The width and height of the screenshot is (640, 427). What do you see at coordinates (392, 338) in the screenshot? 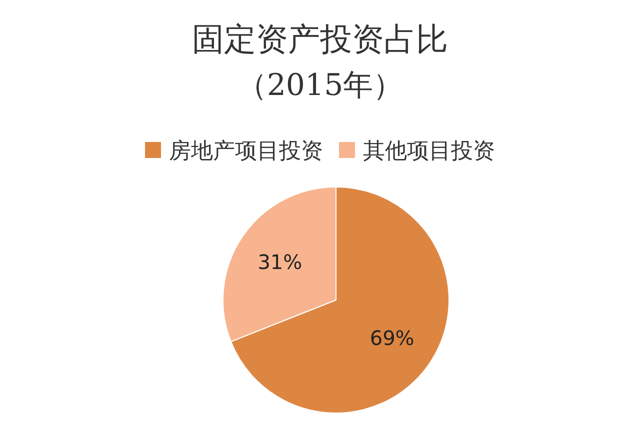
I see `data-label: 69%` at bounding box center [392, 338].